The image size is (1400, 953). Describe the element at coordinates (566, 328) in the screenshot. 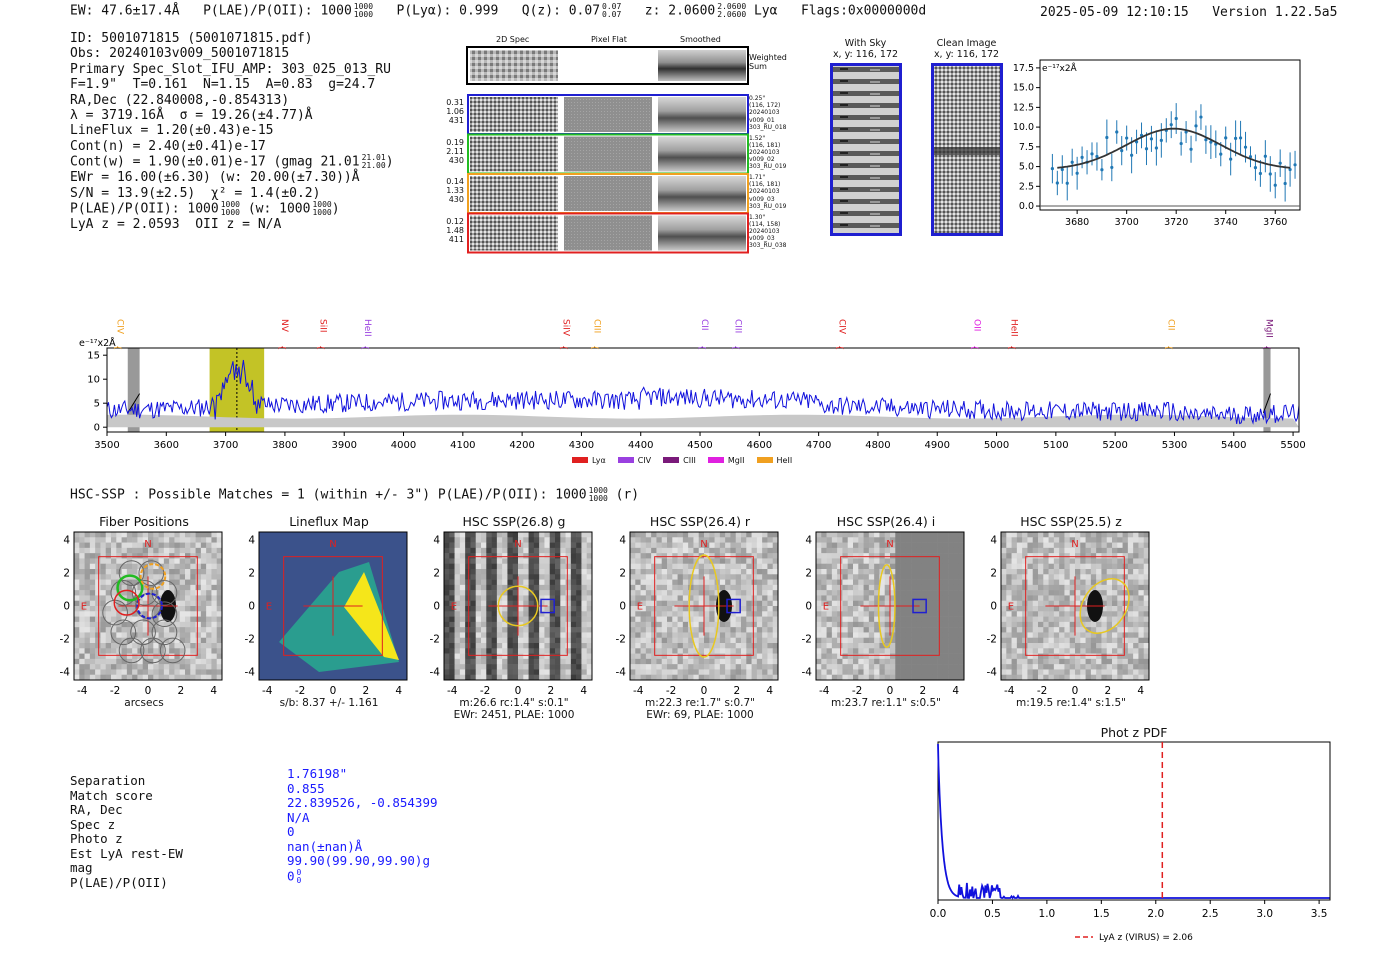

I see `emission-line-label: SiIV` at that location.